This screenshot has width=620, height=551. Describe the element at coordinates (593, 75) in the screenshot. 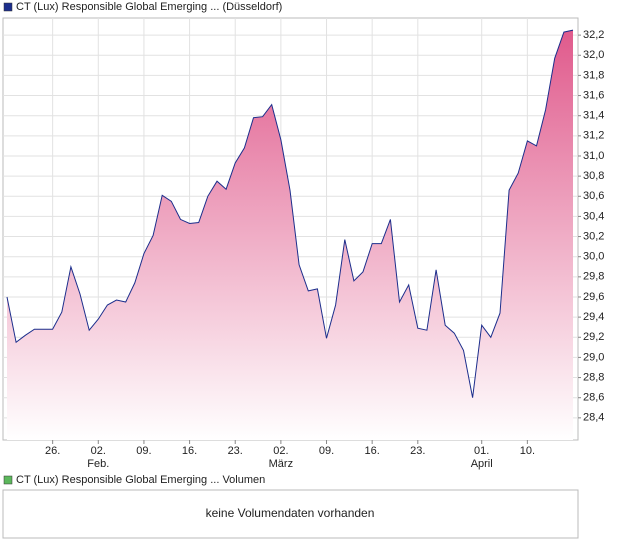

I see `y-tick-label: 31,8` at that location.